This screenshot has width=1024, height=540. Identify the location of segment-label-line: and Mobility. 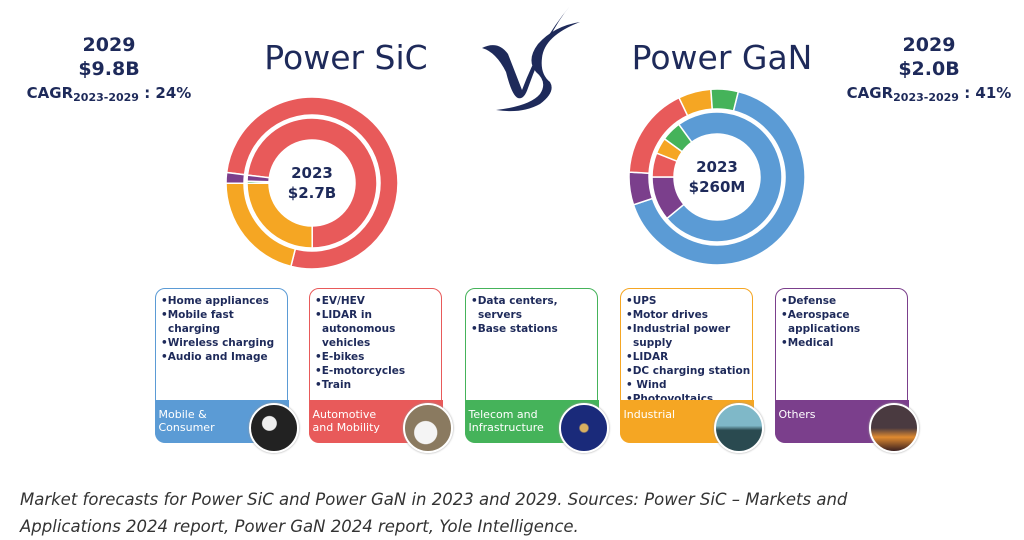
(346, 427).